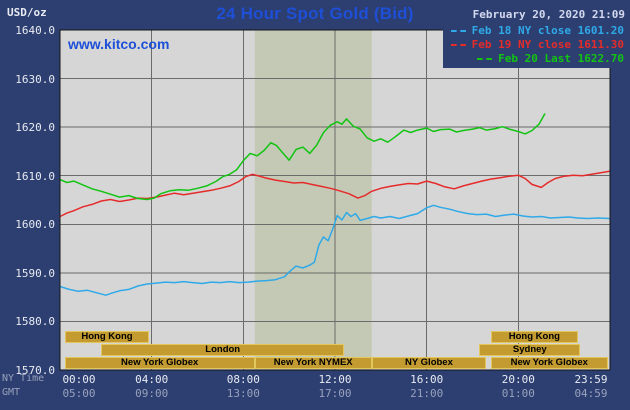  I want to click on x-tick-label-gmt: 13:00, so click(243, 393).